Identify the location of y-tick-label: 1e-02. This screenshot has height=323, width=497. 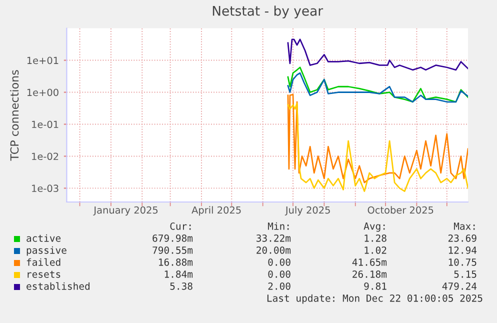
(45, 156).